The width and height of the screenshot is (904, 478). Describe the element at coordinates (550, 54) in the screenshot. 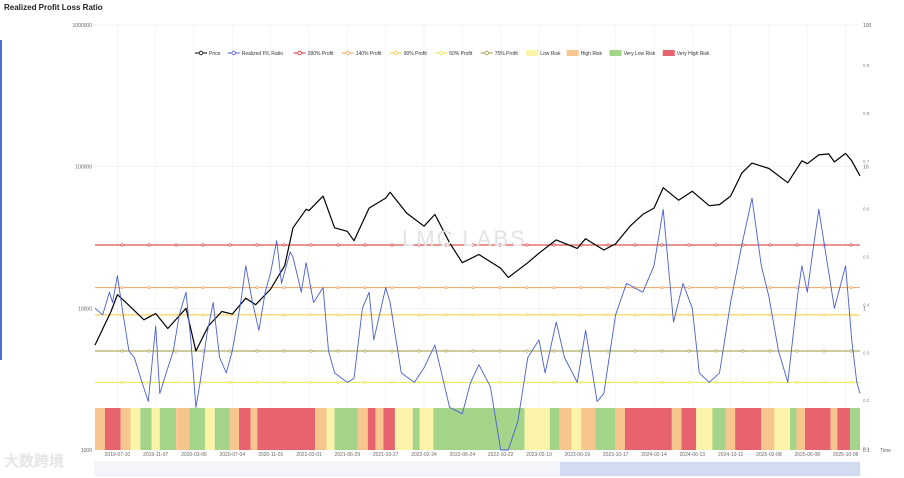

I see `legend-label: Low Risk` at that location.